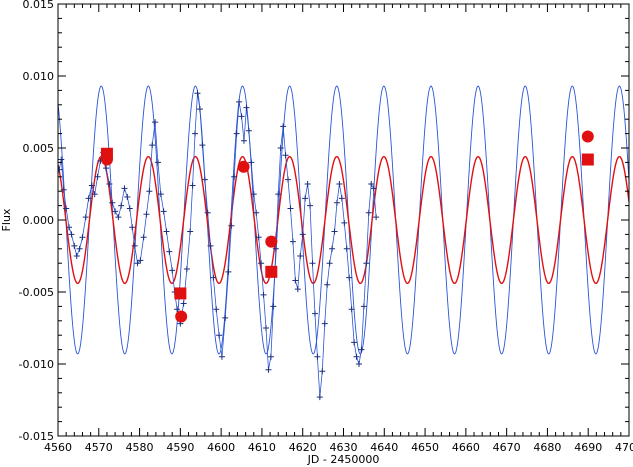  I want to click on x-tick-label: 4600, so click(221, 447).